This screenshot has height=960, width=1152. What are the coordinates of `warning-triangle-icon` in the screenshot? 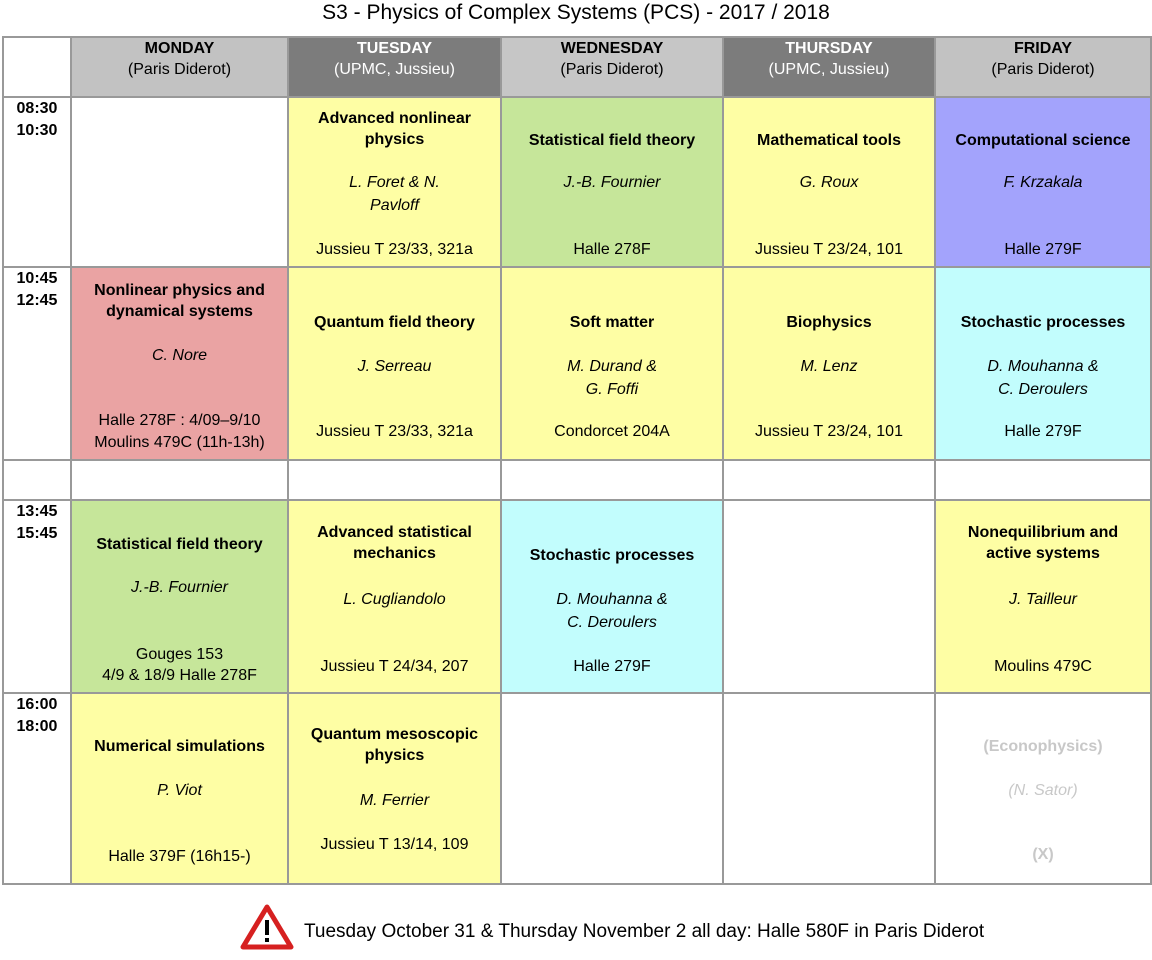 It's located at (267, 927).